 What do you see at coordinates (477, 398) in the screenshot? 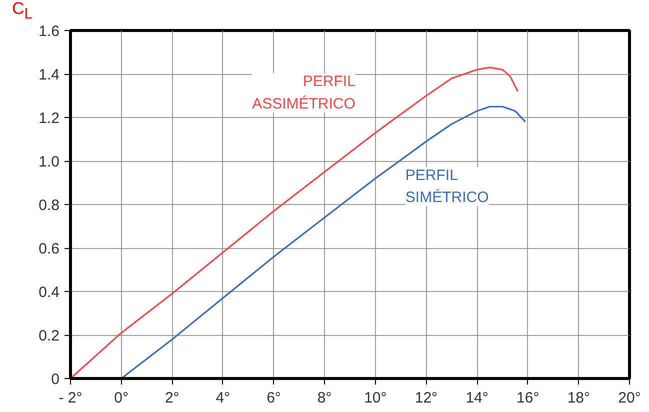
I see `x-tick-label: 14°` at bounding box center [477, 398].